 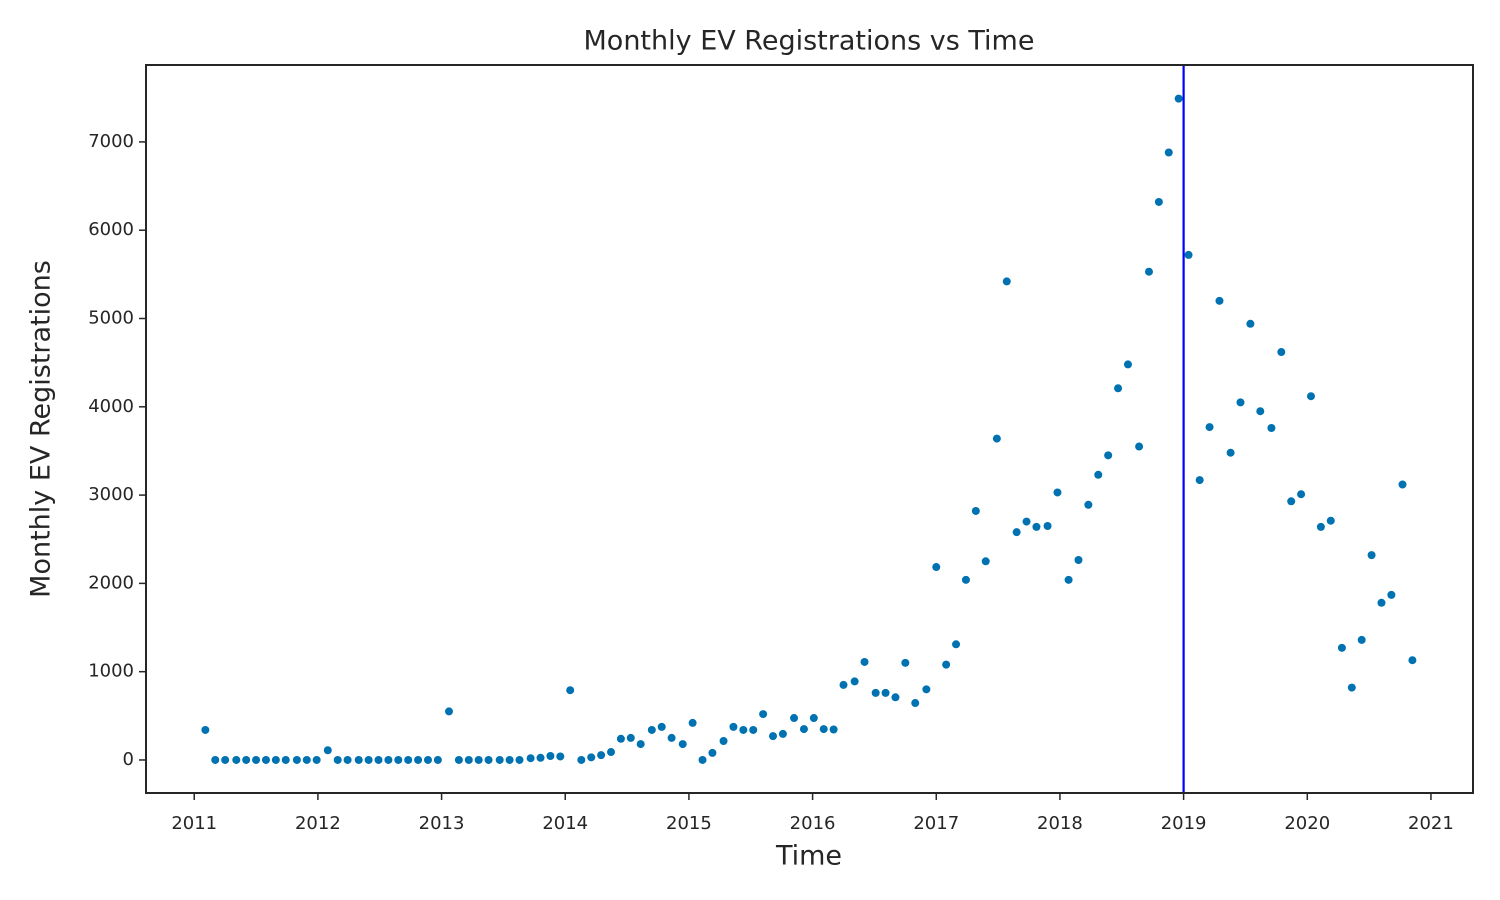 What do you see at coordinates (809, 41) in the screenshot?
I see `chart-title: Monthly EV Registrations vs Time` at bounding box center [809, 41].